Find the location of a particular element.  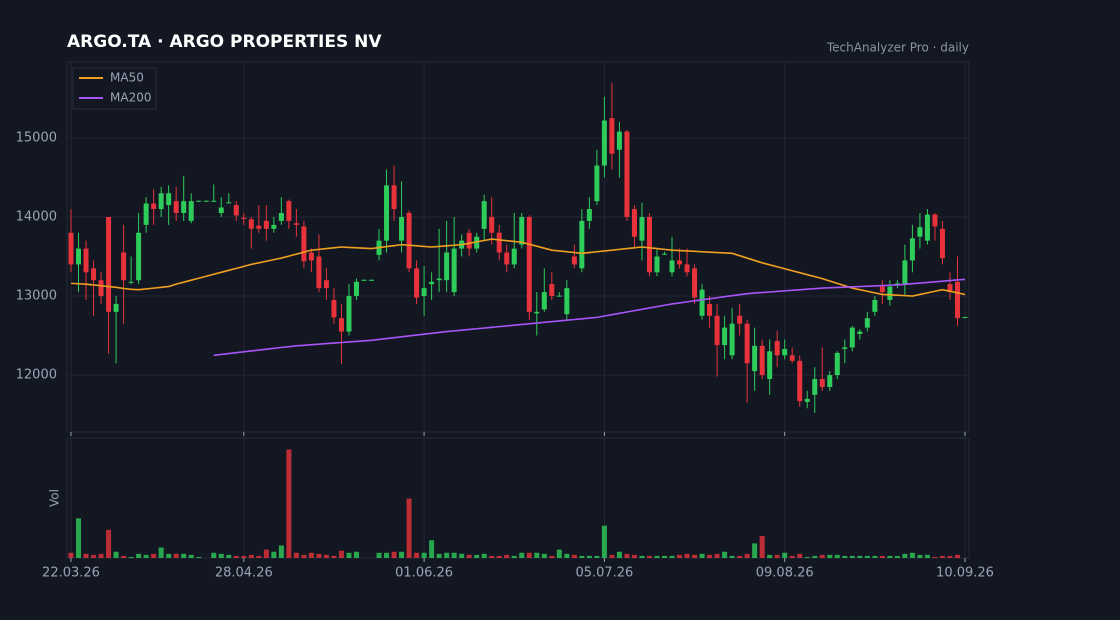

legend is located at coordinates (114, 88).